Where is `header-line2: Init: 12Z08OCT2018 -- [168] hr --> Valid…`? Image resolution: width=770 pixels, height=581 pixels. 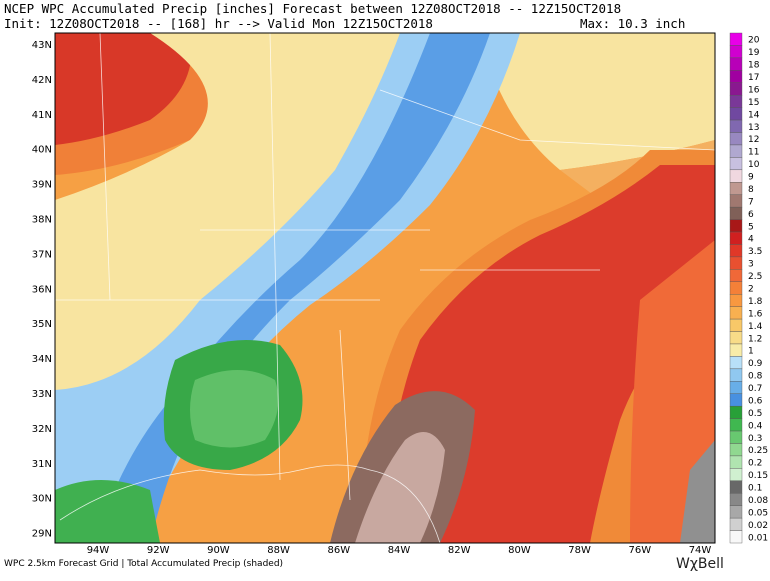
header-line2: Init: 12Z08OCT2018 -- [168] hr --> Valid… is located at coordinates (218, 23).